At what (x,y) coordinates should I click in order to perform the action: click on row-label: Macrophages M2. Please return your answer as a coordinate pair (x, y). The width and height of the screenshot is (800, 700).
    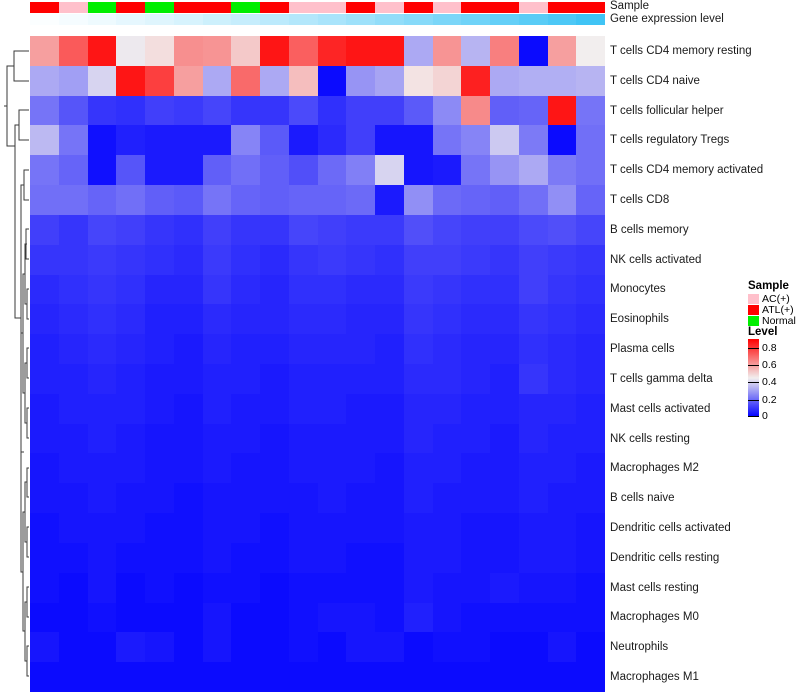
    Looking at the image, I should click on (654, 468).